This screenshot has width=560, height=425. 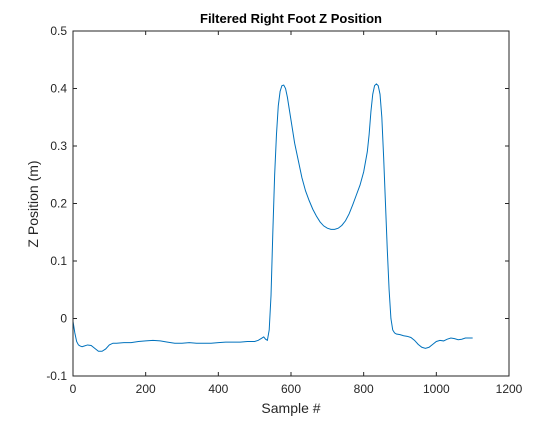 What do you see at coordinates (58, 261) in the screenshot?
I see `y-tick-label: 0.1` at bounding box center [58, 261].